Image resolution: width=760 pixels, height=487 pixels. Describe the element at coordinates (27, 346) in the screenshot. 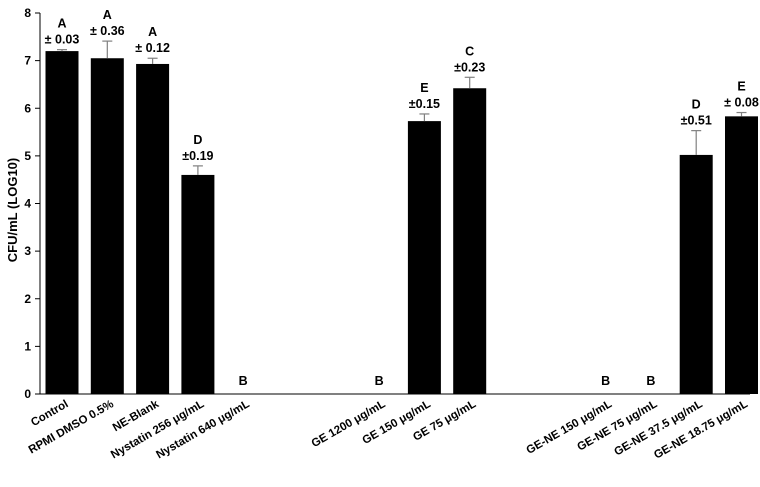

I see `y-tick-label: 1` at that location.